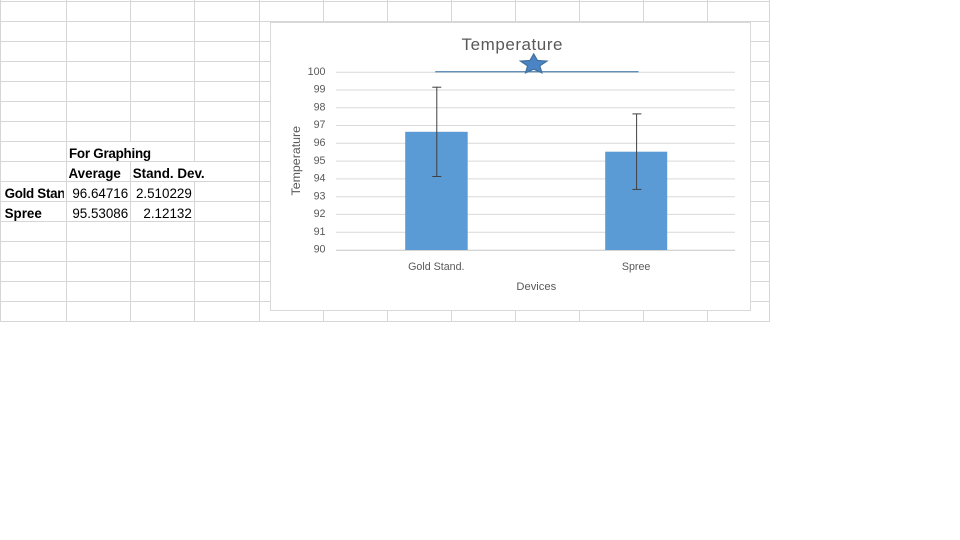  I want to click on svg-text: 98, so click(320, 108).